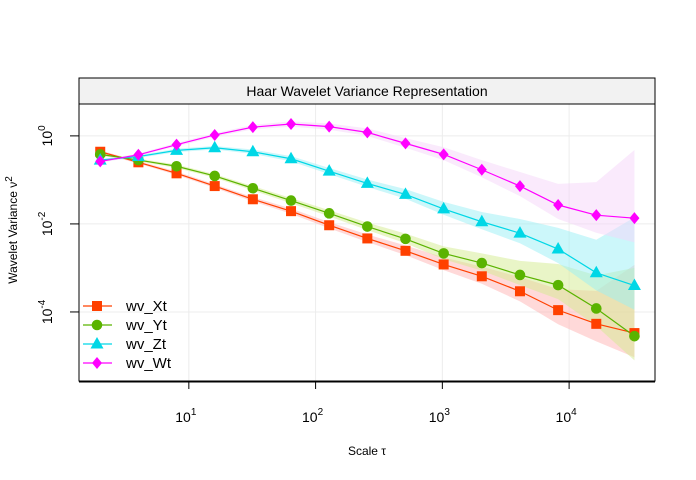 Image resolution: width=696 pixels, height=480 pixels. I want to click on diamond-marker-icon, so click(97, 363).